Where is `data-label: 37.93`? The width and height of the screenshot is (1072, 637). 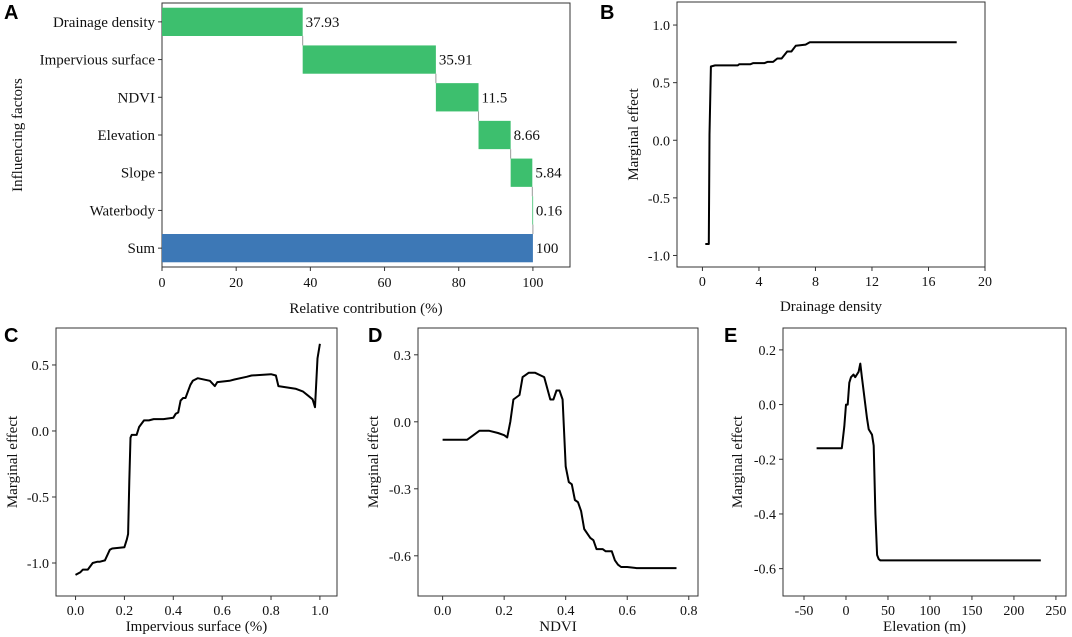 data-label: 37.93 is located at coordinates (323, 23).